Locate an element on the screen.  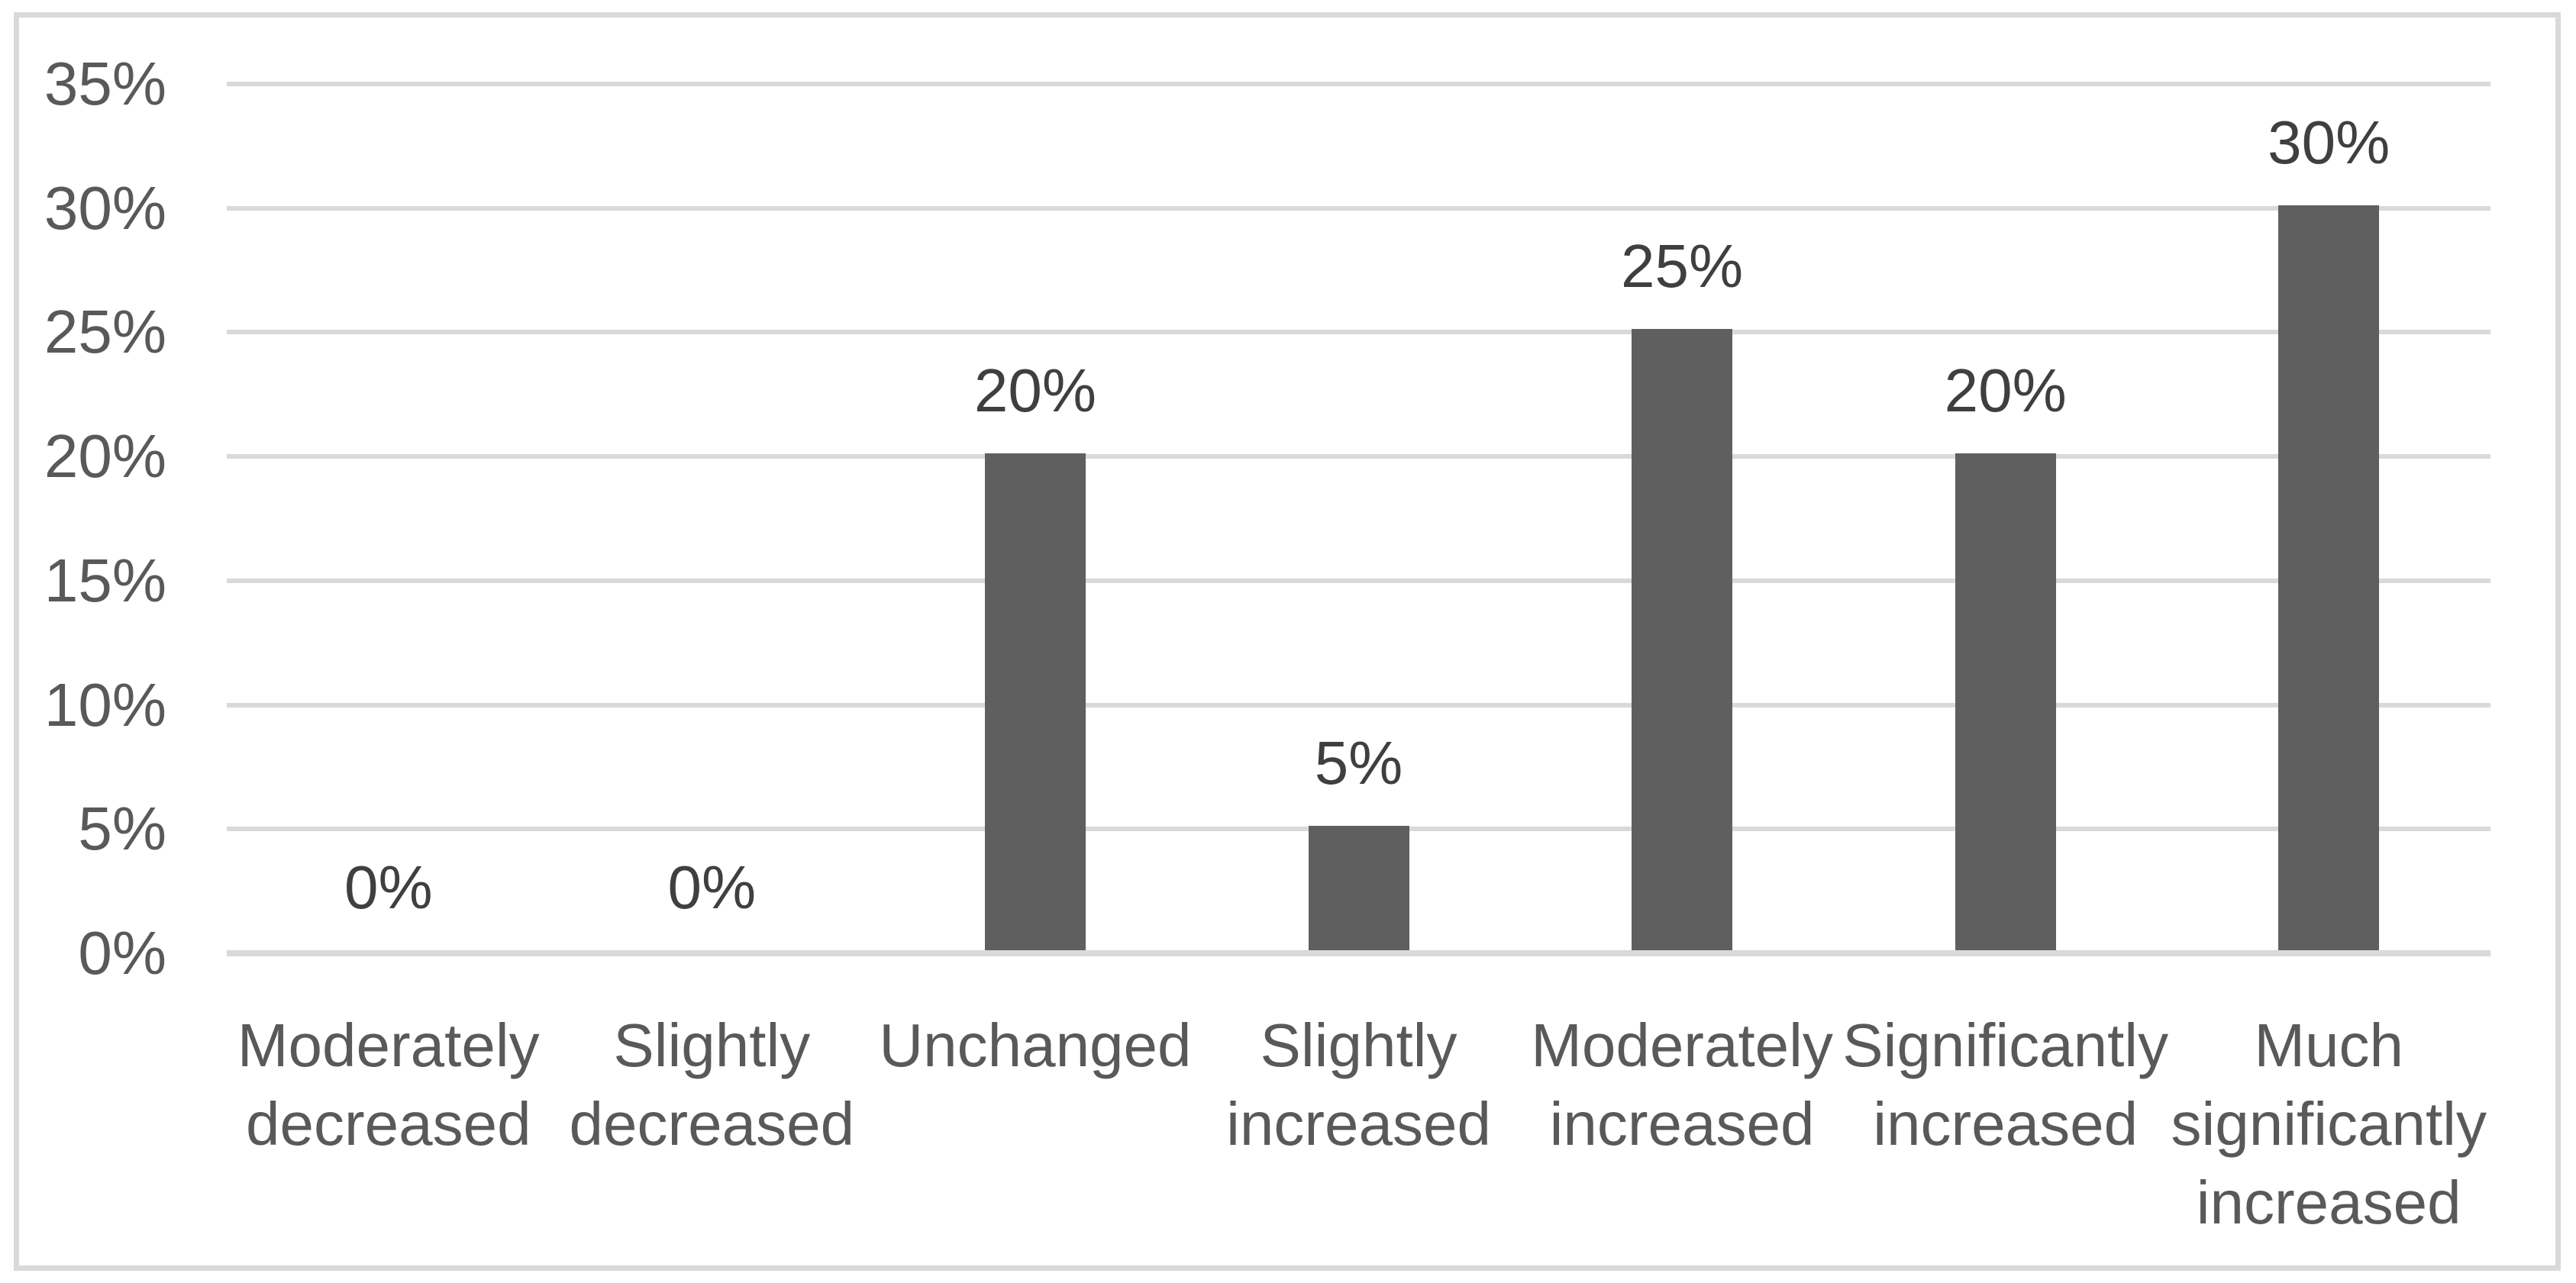
y-tick-label-35: 35% is located at coordinates (105, 84).